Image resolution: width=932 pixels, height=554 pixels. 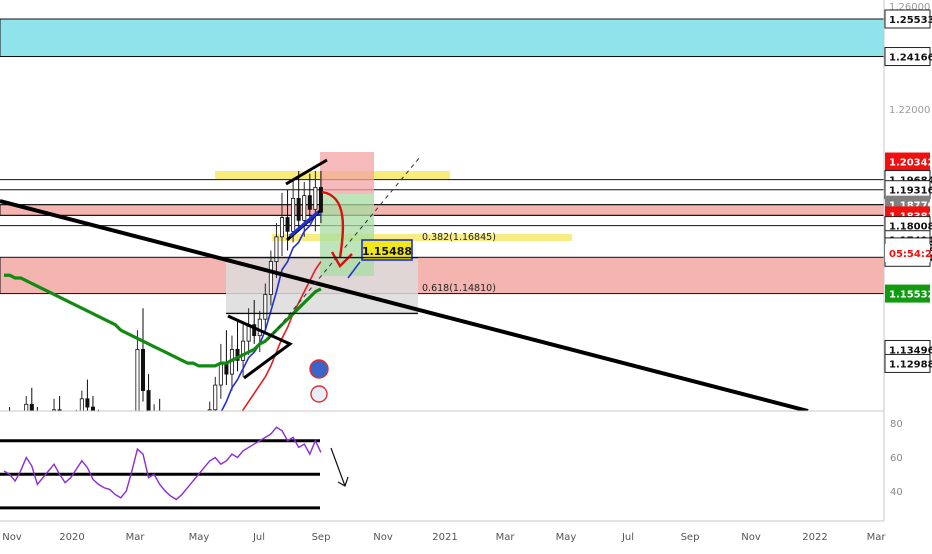 I want to click on rsi-arrow-line, so click(x=338, y=467).